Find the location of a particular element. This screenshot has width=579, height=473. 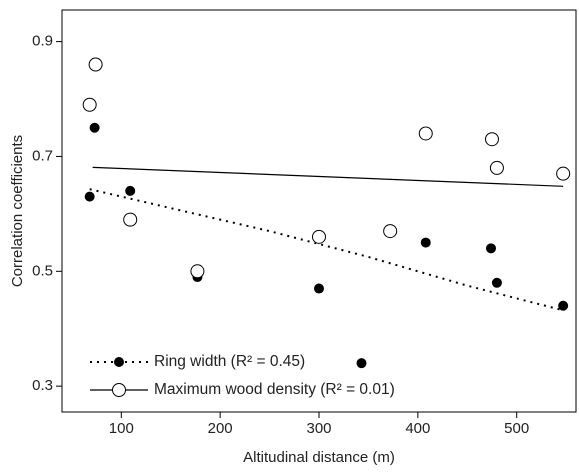

y-tick-label: 0.7 is located at coordinates (42, 155).